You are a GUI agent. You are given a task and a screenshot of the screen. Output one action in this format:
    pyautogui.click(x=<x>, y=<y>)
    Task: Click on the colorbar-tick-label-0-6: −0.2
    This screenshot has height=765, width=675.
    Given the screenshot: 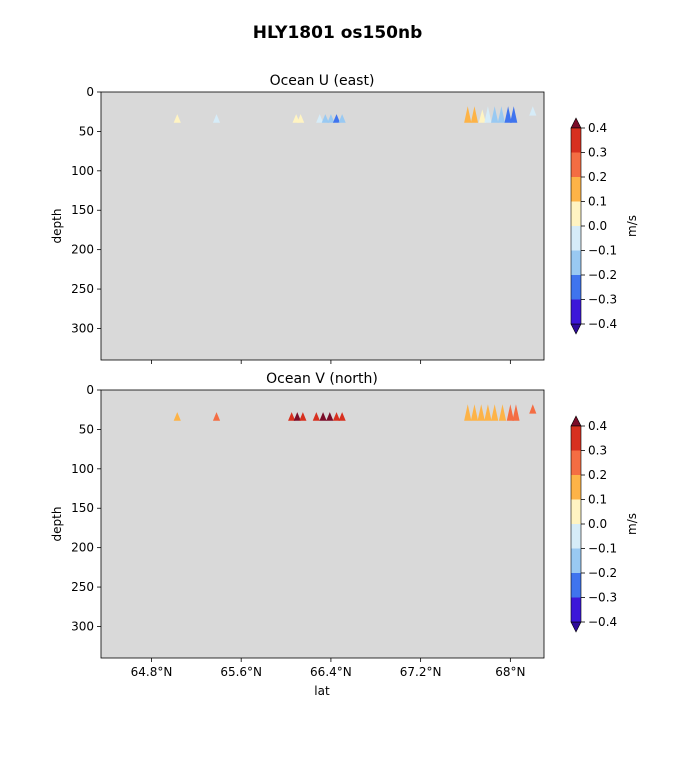 What is the action you would take?
    pyautogui.click(x=602, y=275)
    